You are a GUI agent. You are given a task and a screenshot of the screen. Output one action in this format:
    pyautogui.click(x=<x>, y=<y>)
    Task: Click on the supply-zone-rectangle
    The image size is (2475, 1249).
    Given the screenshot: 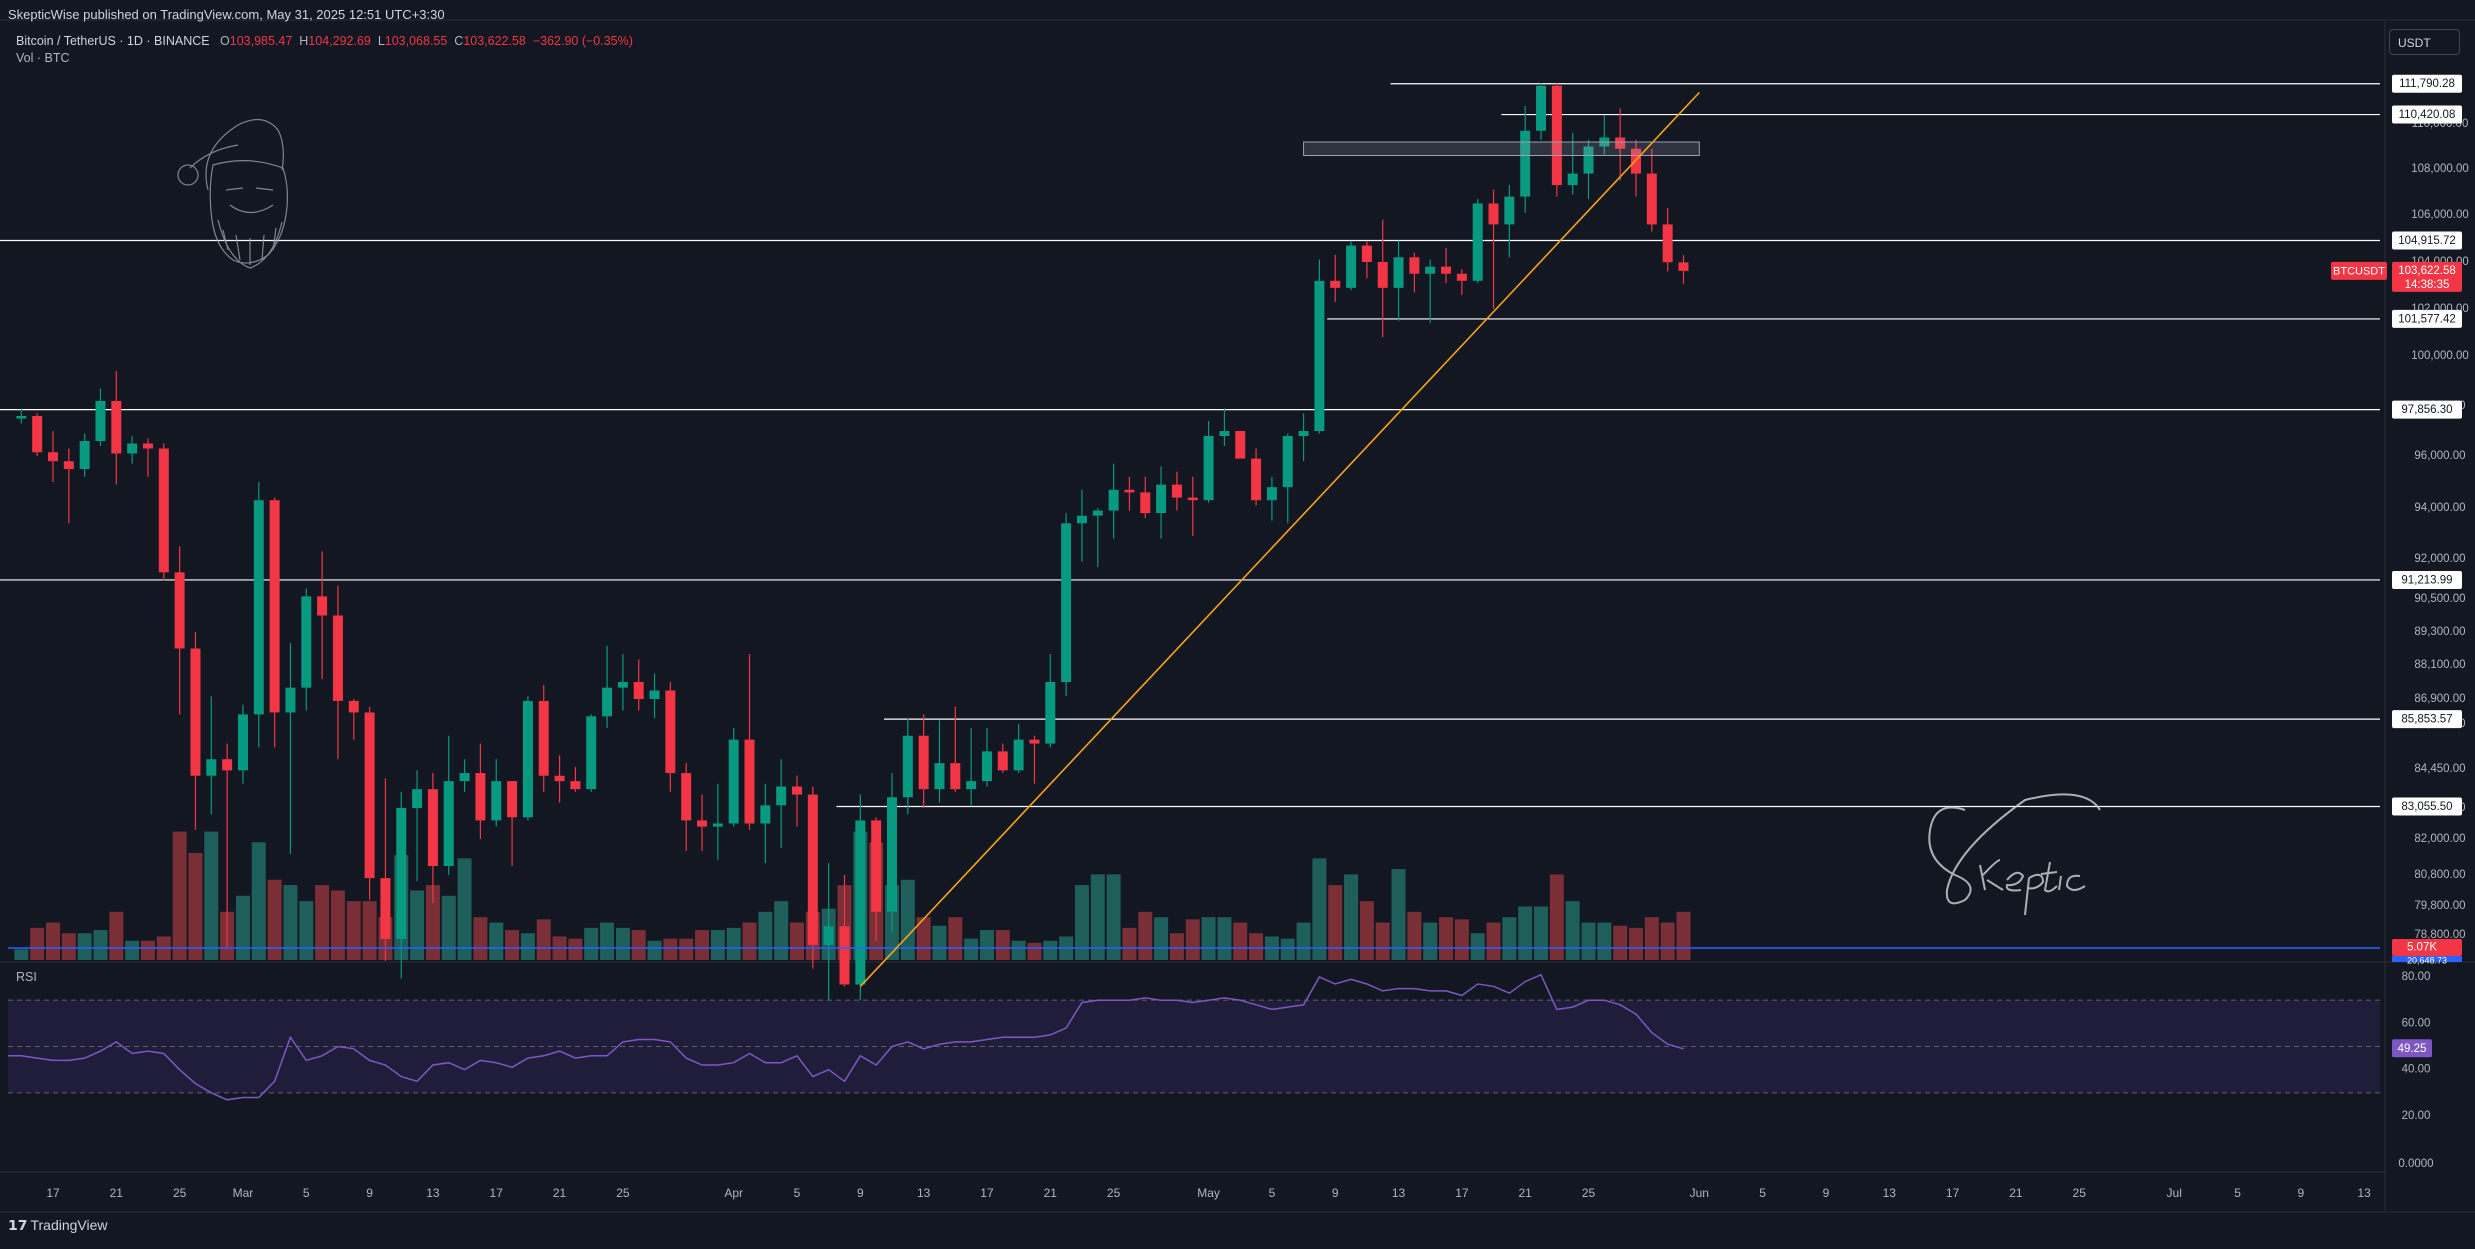 What is the action you would take?
    pyautogui.click(x=1501, y=148)
    